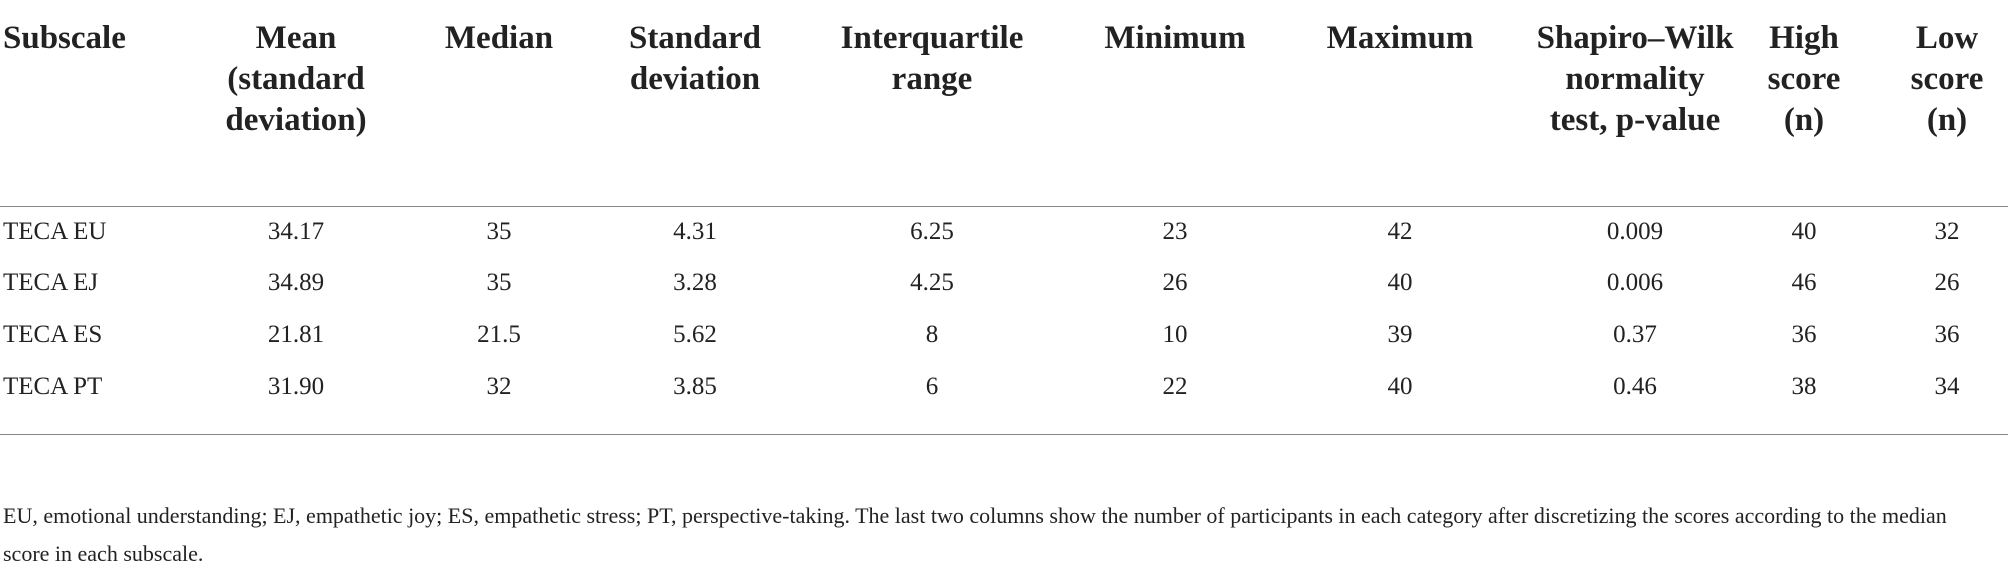 The height and width of the screenshot is (574, 2008). Describe the element at coordinates (1635, 334) in the screenshot. I see `cell: 0.37` at that location.